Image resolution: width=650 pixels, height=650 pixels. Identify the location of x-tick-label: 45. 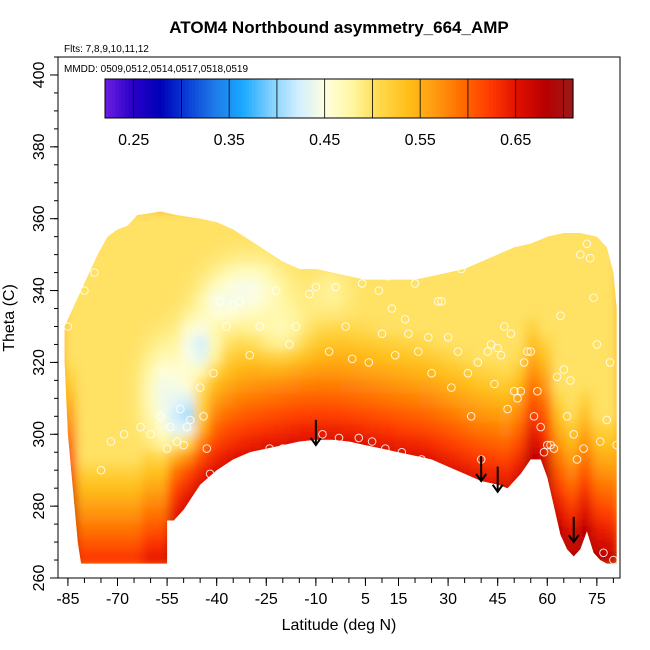
(498, 599).